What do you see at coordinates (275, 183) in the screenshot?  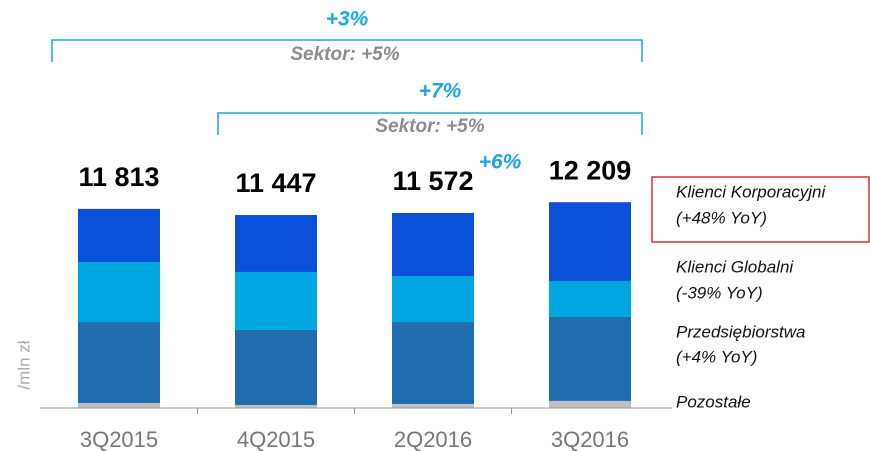 I see `total-label: 11 447` at bounding box center [275, 183].